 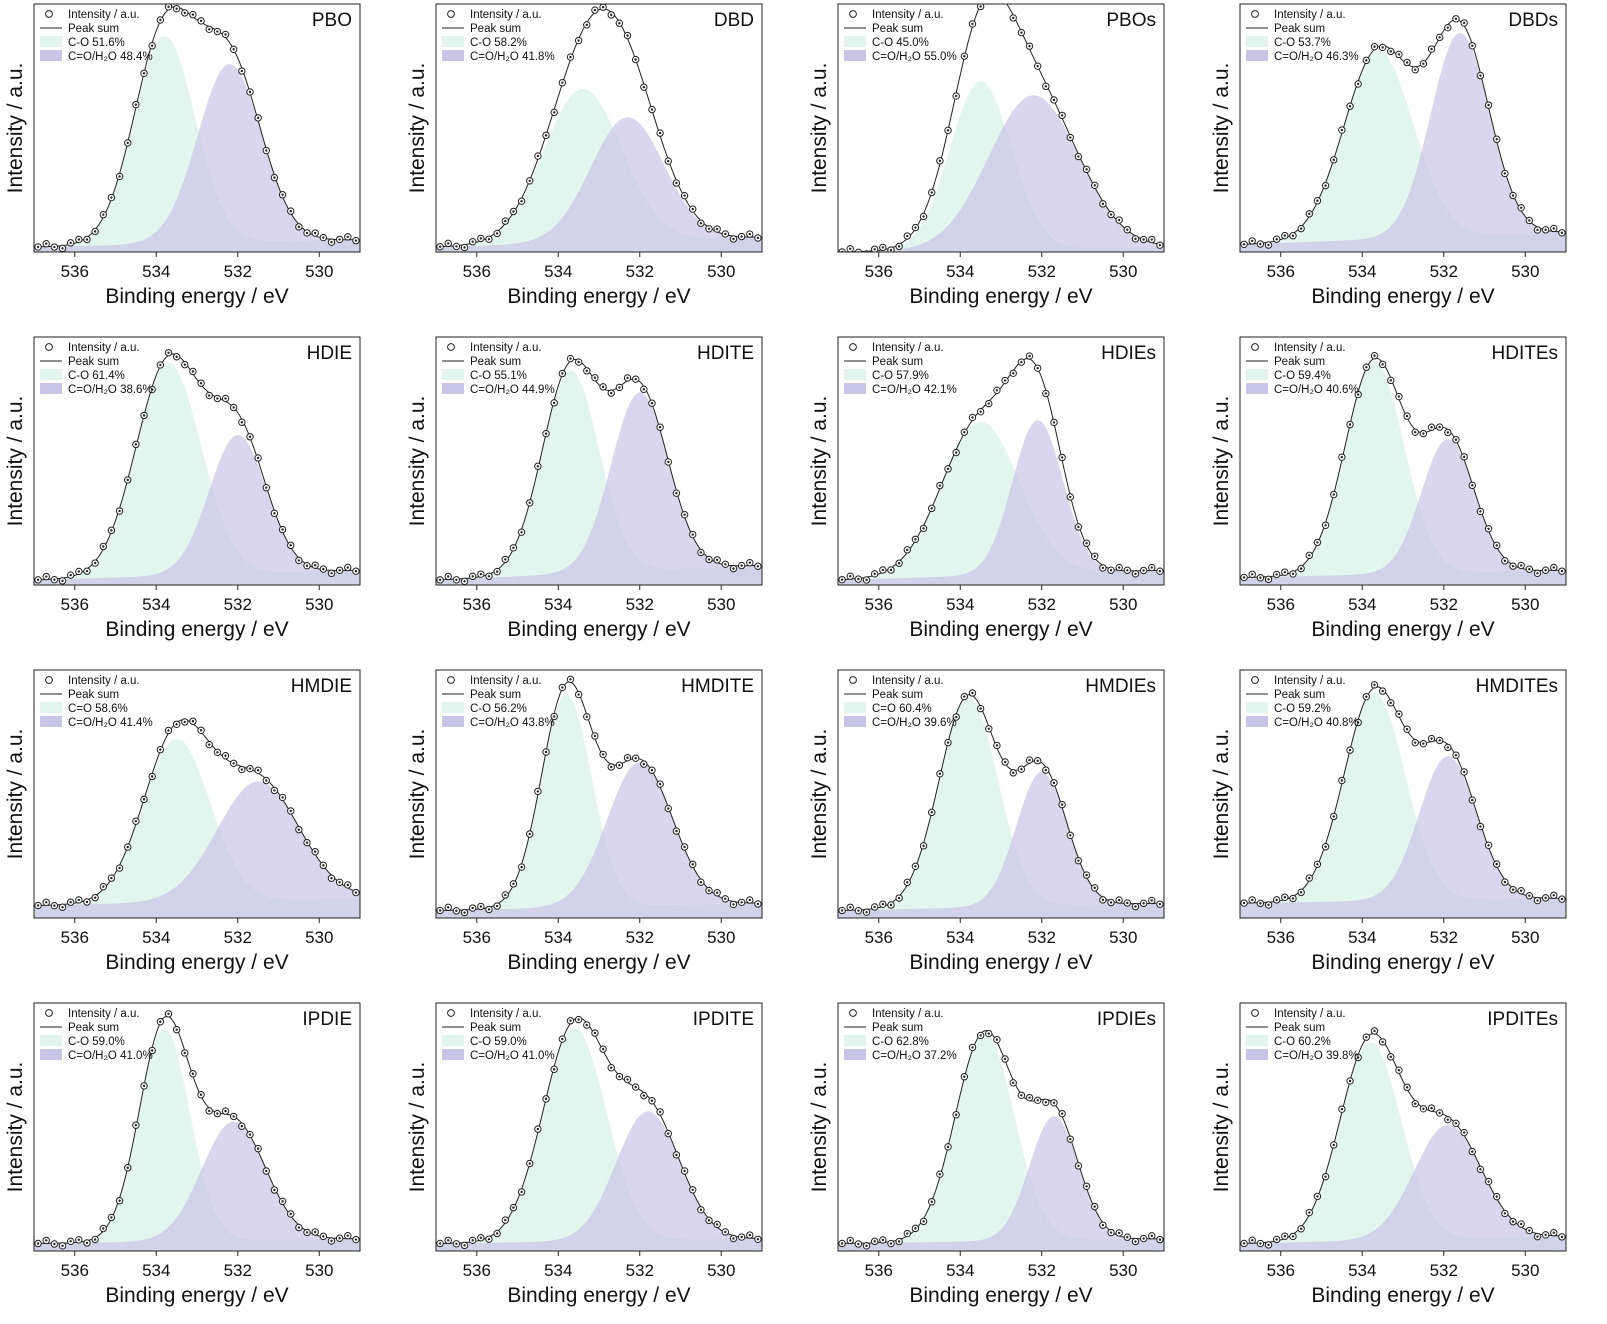 What do you see at coordinates (512, 1056) in the screenshot?
I see `legend-label: C=O/H₂O 41.0%` at bounding box center [512, 1056].